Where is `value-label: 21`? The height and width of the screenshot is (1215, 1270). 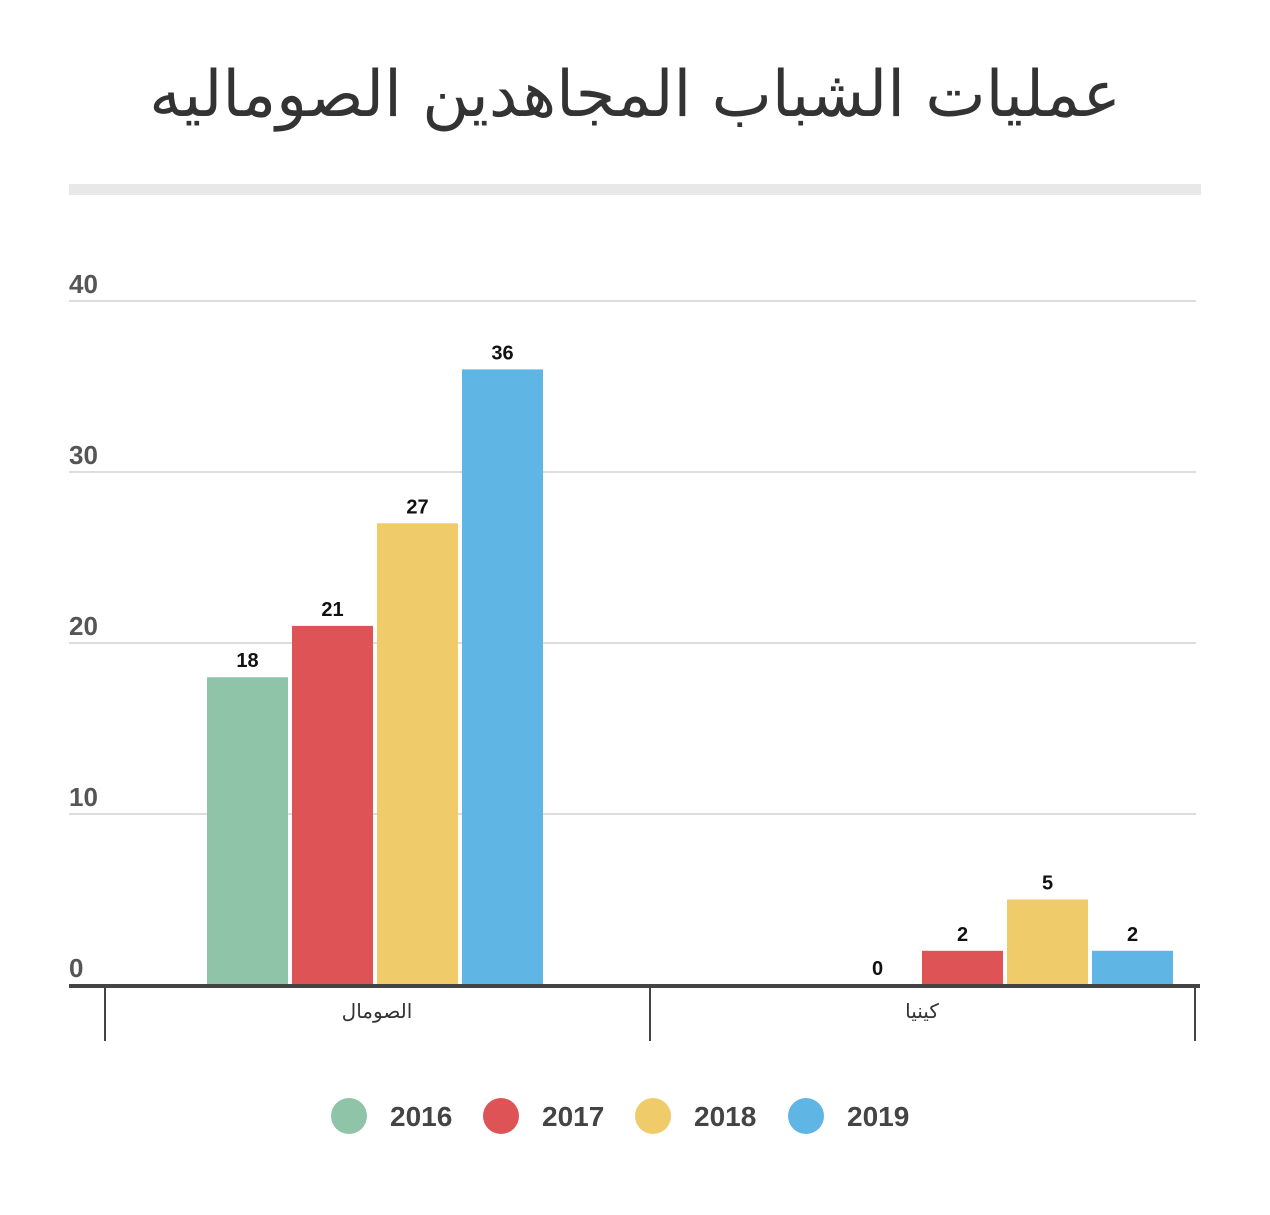
value-label: 21 is located at coordinates (332, 610).